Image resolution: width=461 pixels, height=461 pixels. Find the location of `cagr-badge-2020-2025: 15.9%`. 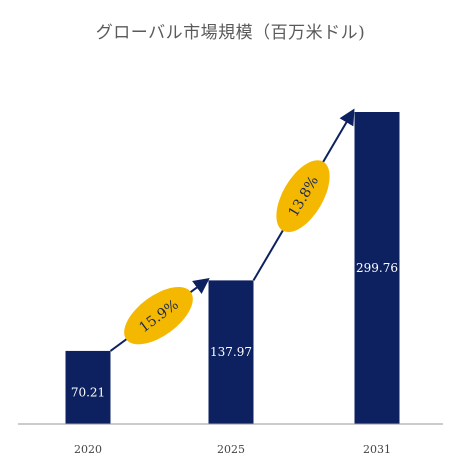

cagr-badge-2020-2025: 15.9% is located at coordinates (158, 316).